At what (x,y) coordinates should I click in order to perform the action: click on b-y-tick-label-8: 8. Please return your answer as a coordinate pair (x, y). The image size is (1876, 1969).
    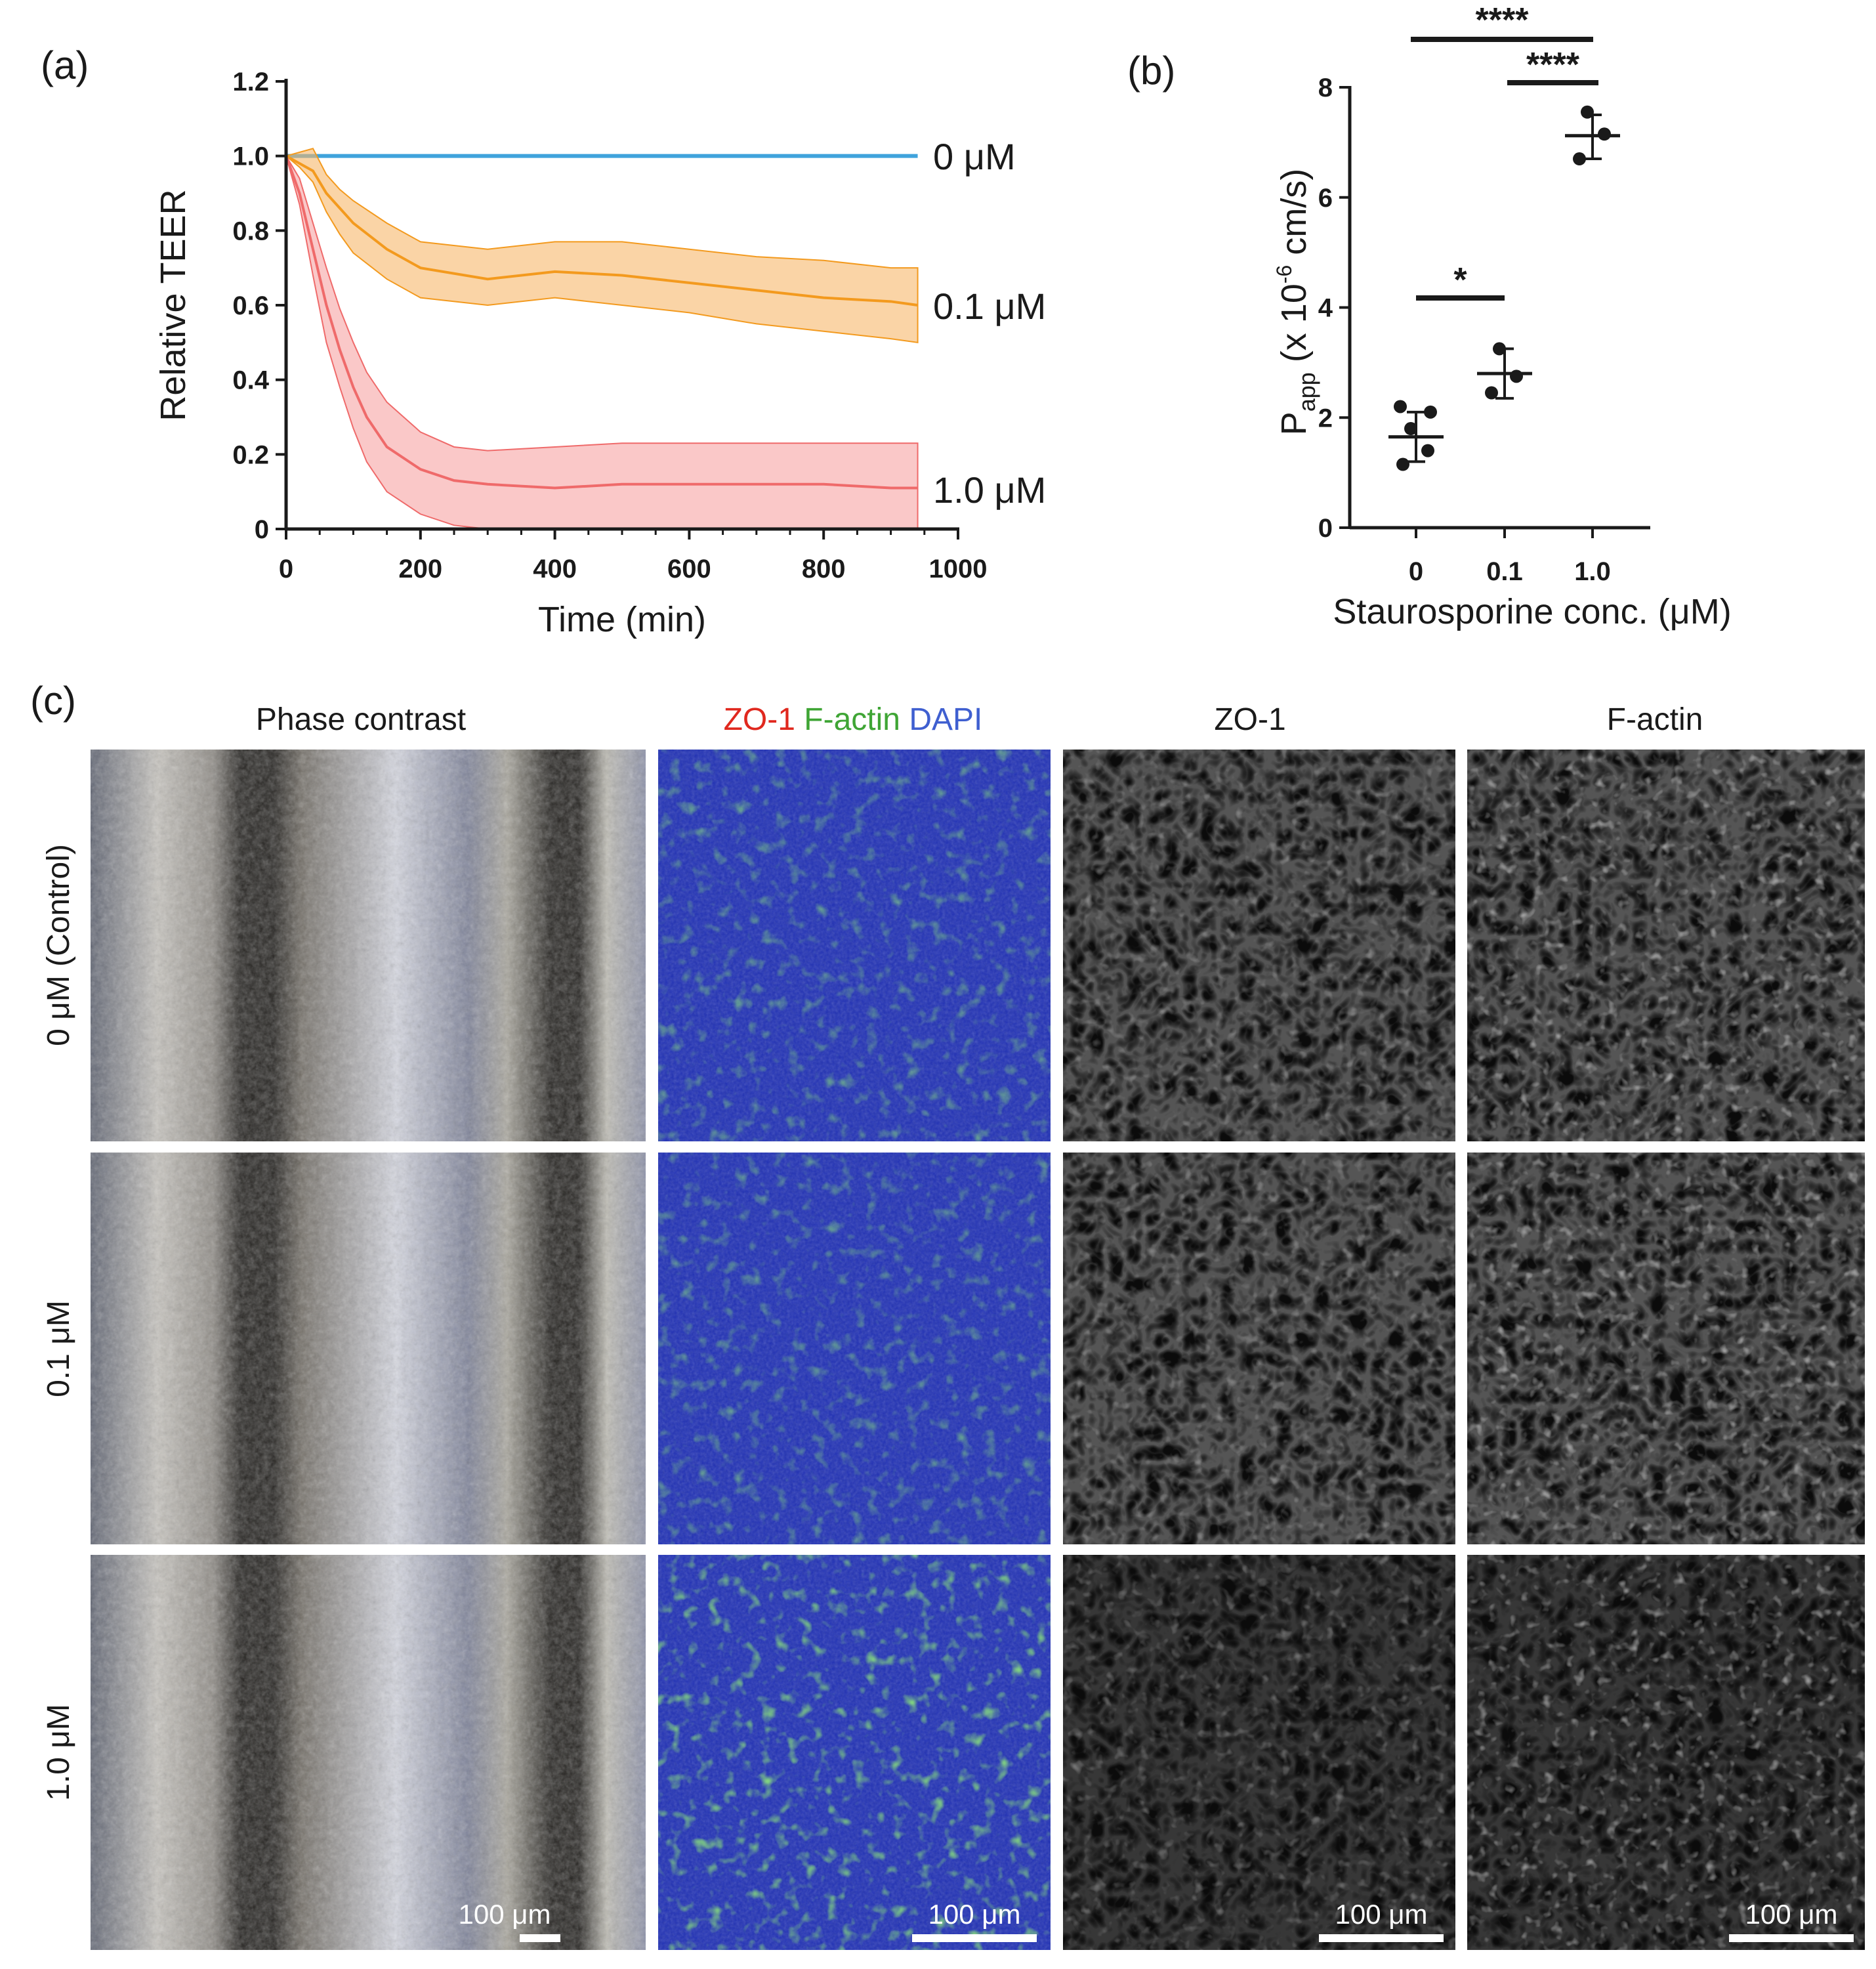
    Looking at the image, I should click on (1326, 88).